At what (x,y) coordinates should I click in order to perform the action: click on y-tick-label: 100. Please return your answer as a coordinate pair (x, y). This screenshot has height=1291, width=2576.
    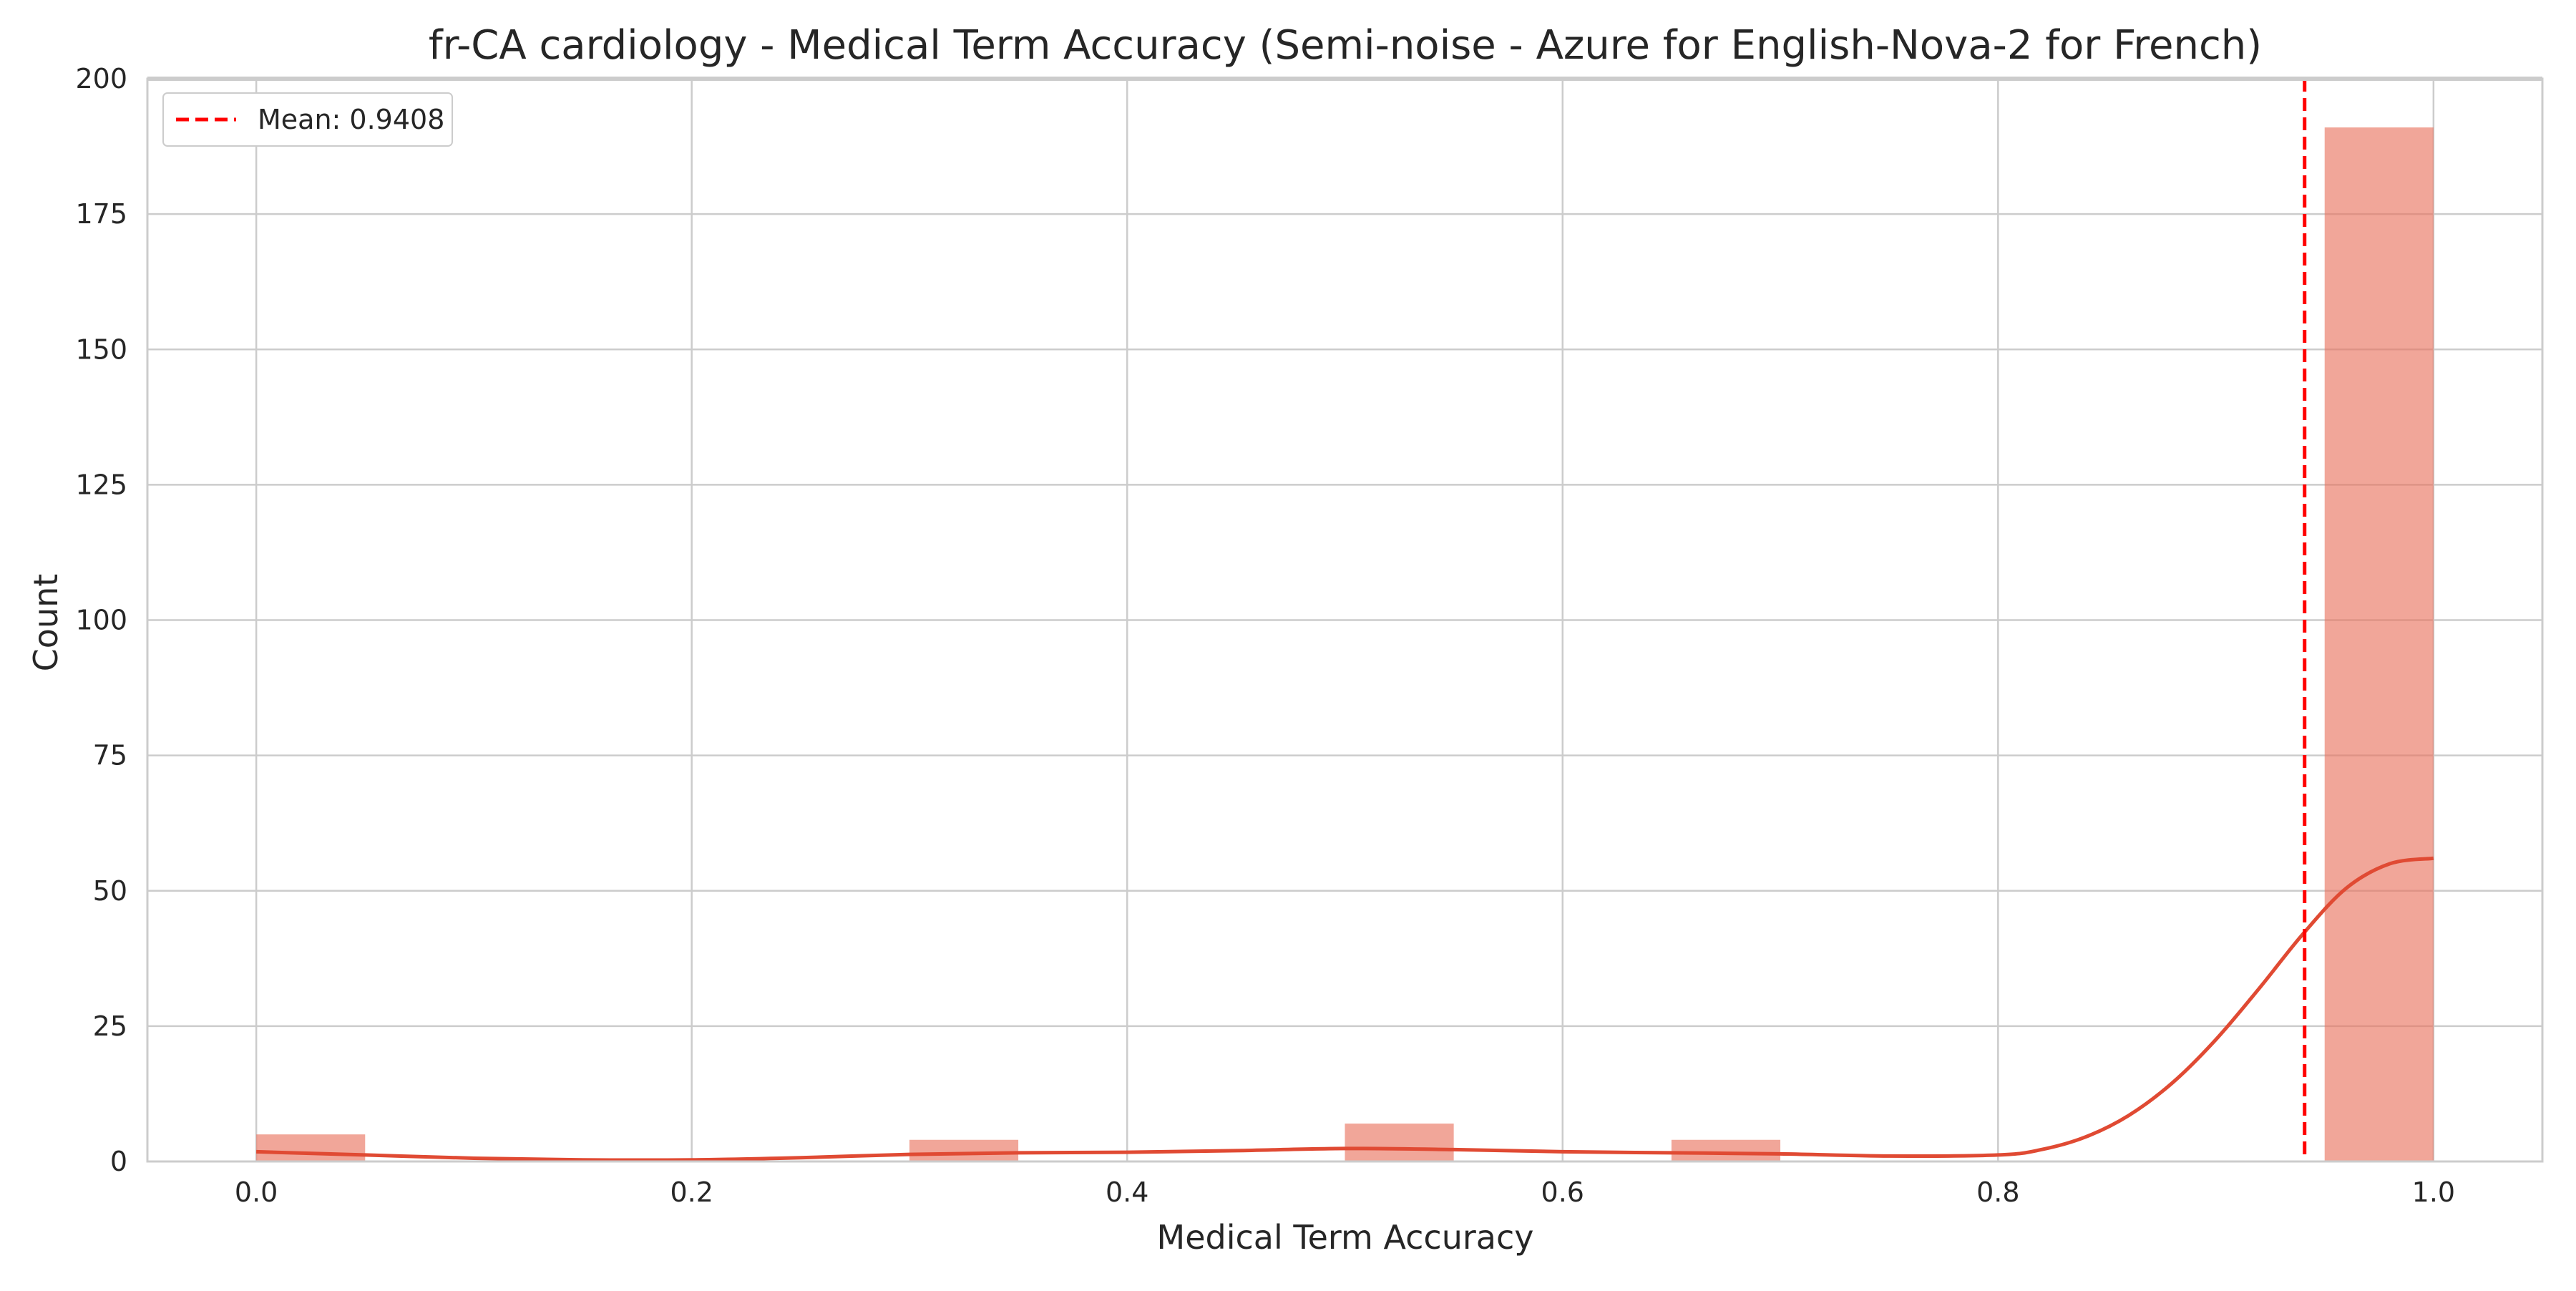
    Looking at the image, I should click on (101, 620).